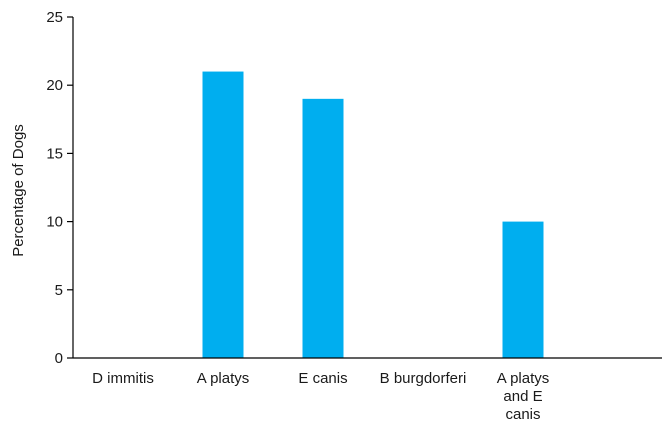 This screenshot has height=425, width=665. What do you see at coordinates (59, 358) in the screenshot?
I see `y-tick-label: 0` at bounding box center [59, 358].